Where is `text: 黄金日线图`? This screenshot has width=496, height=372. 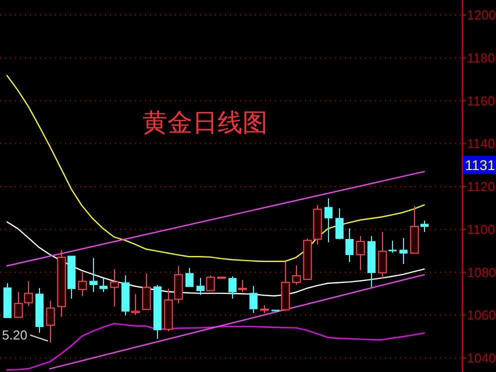
text: 黄金日线图 is located at coordinates (205, 123).